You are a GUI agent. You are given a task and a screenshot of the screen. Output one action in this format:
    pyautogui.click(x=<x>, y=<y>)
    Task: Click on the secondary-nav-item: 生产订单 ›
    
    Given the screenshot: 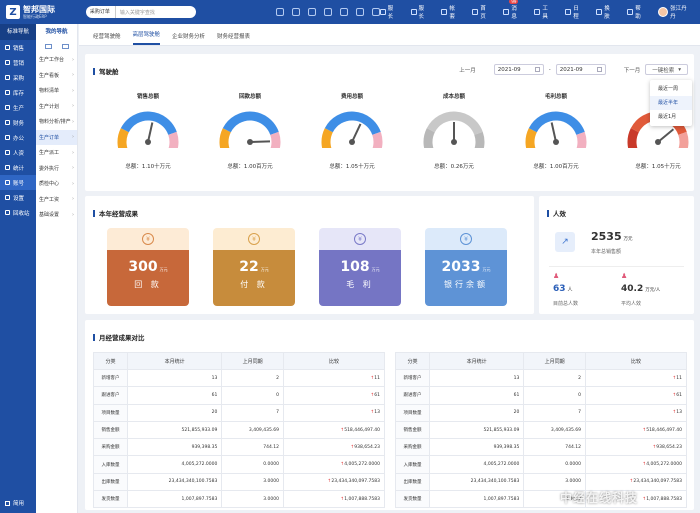 What is the action you would take?
    pyautogui.click(x=56, y=137)
    